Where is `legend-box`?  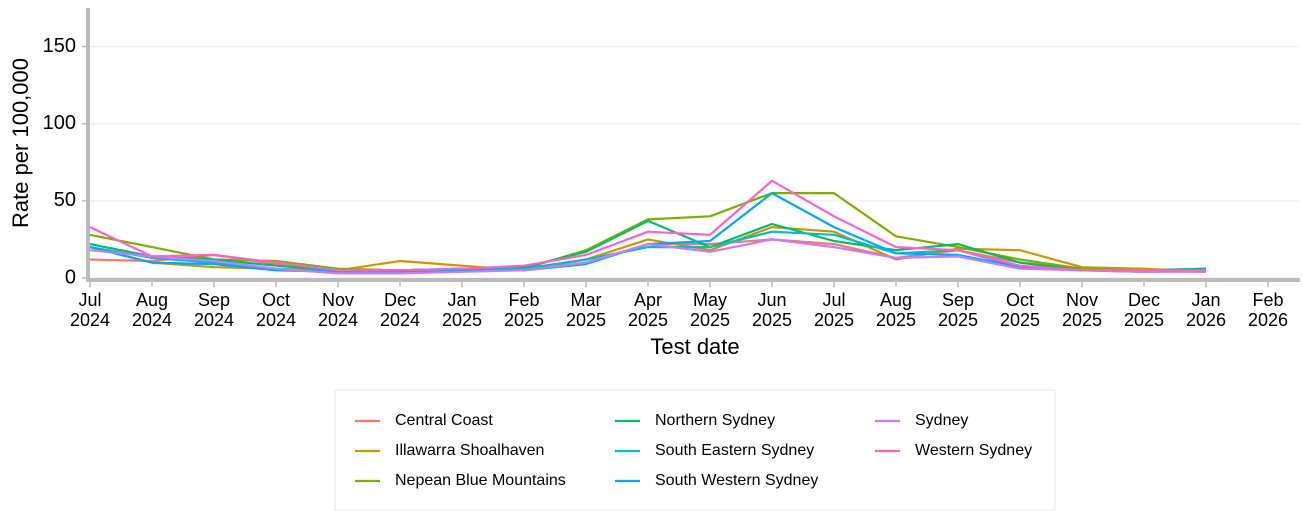
legend-box is located at coordinates (695, 450).